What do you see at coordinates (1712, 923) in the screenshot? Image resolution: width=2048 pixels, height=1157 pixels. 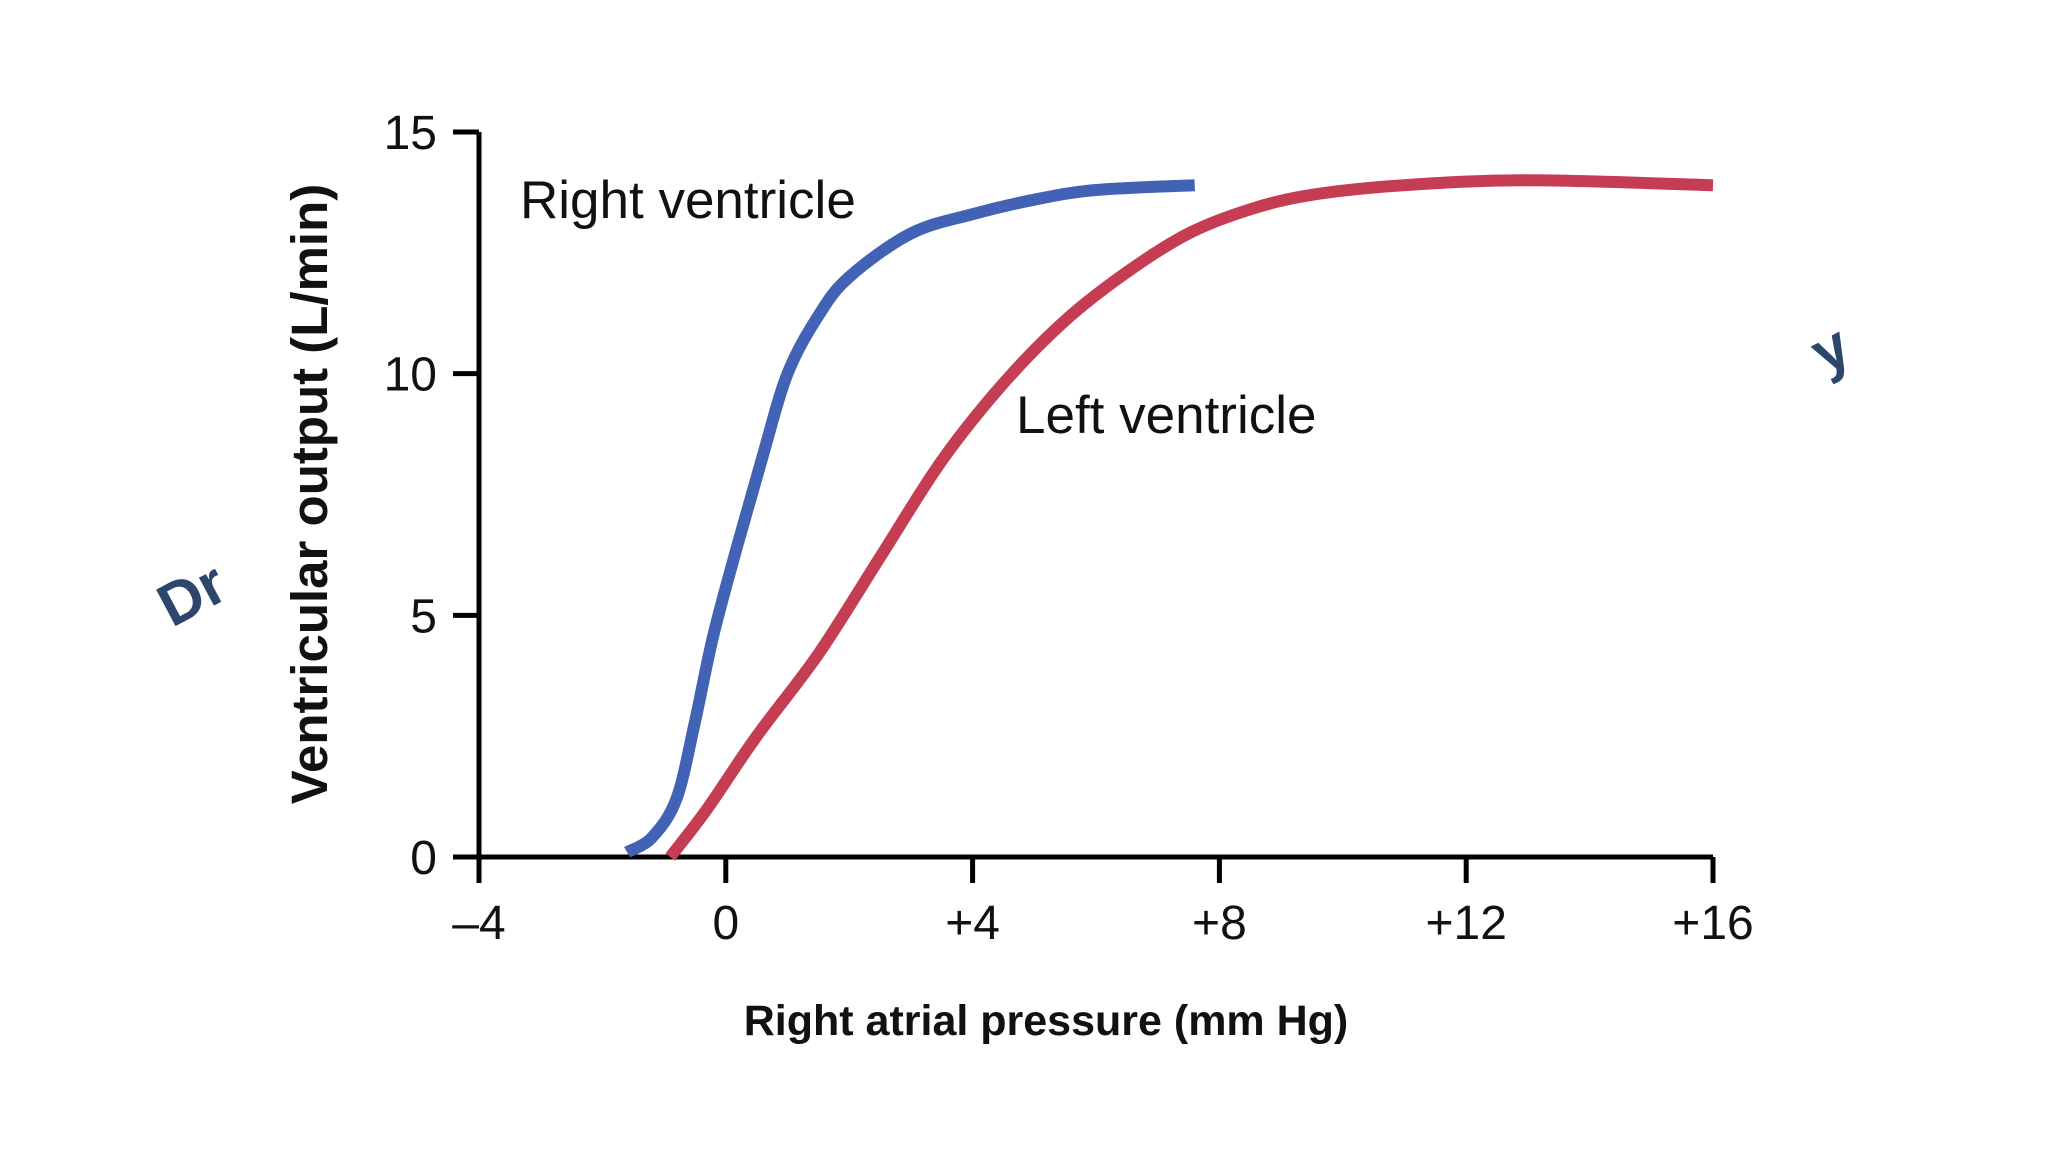 I see `x-tick-label-5: +16` at bounding box center [1712, 923].